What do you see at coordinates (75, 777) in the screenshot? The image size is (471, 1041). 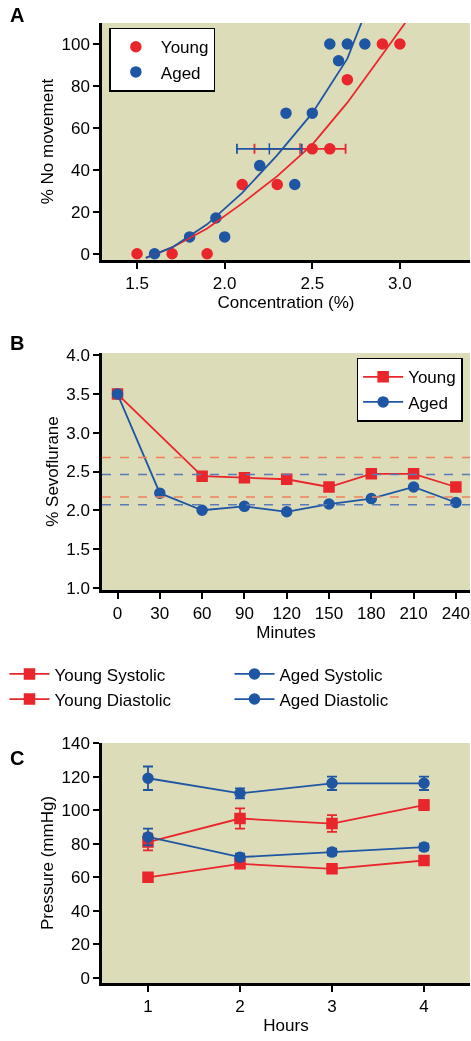 I see `y-tick-label: 120` at bounding box center [75, 777].